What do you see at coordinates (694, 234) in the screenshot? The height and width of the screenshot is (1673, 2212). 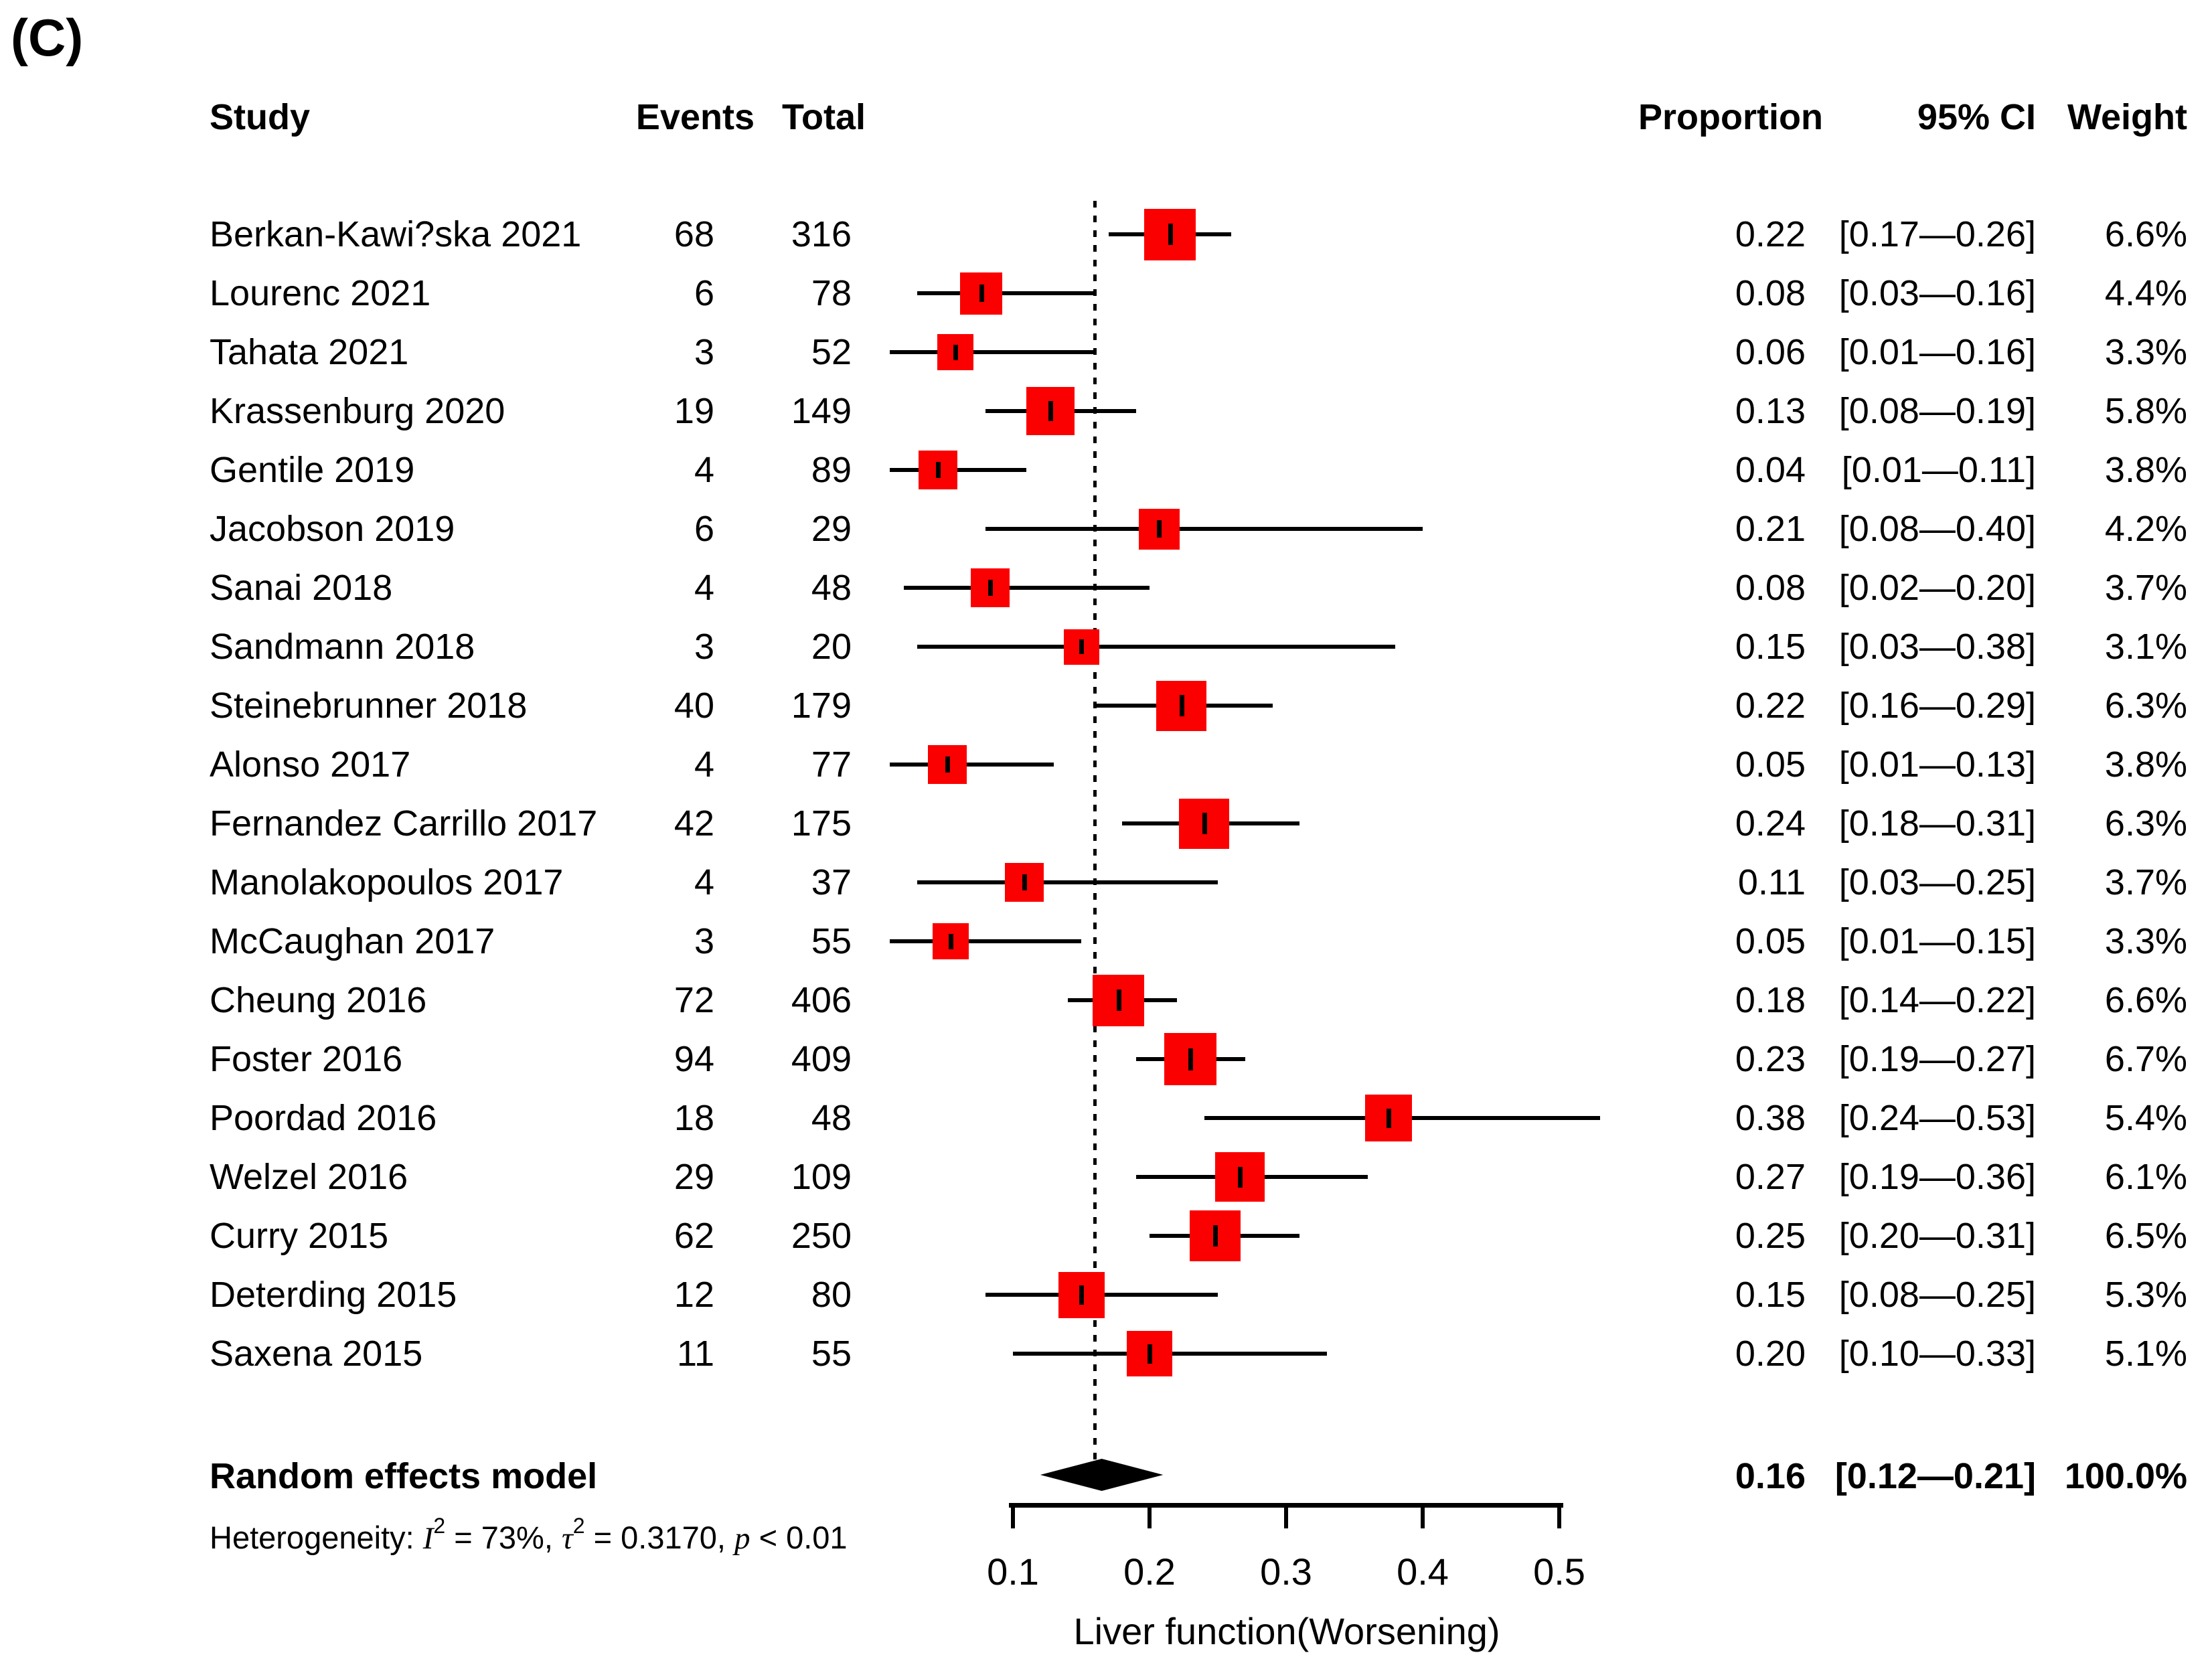 I see `events-value: 68` at bounding box center [694, 234].